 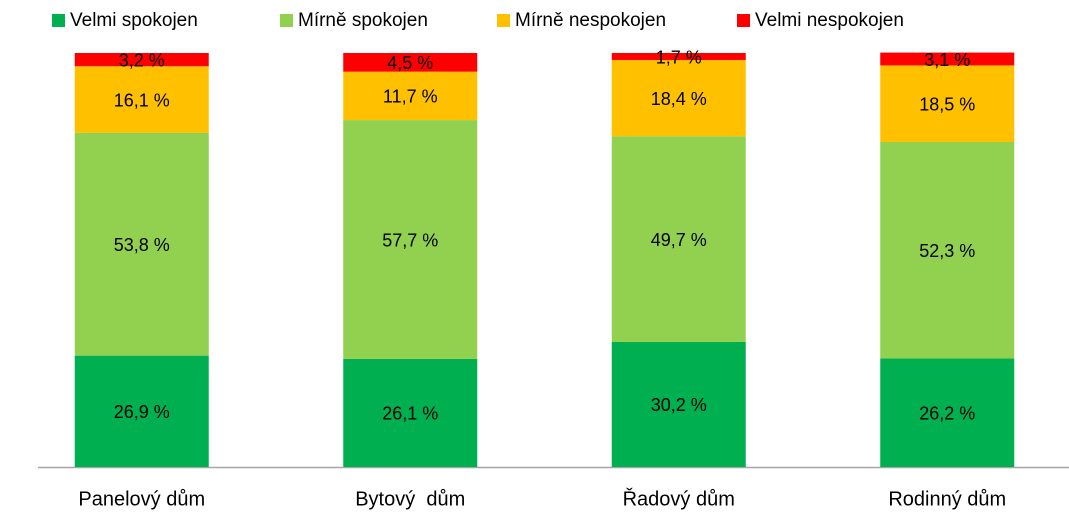 I want to click on data-label: 1,7 %, so click(x=679, y=57).